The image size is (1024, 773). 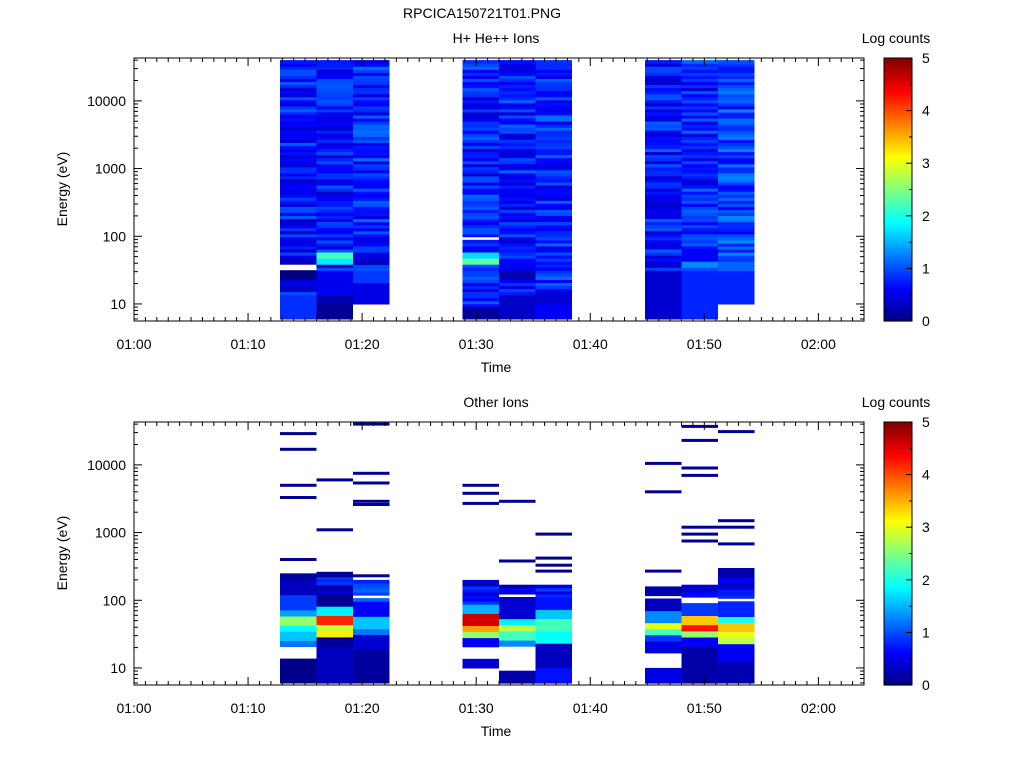 I want to click on colorbar-tick-label: 2, so click(x=926, y=216).